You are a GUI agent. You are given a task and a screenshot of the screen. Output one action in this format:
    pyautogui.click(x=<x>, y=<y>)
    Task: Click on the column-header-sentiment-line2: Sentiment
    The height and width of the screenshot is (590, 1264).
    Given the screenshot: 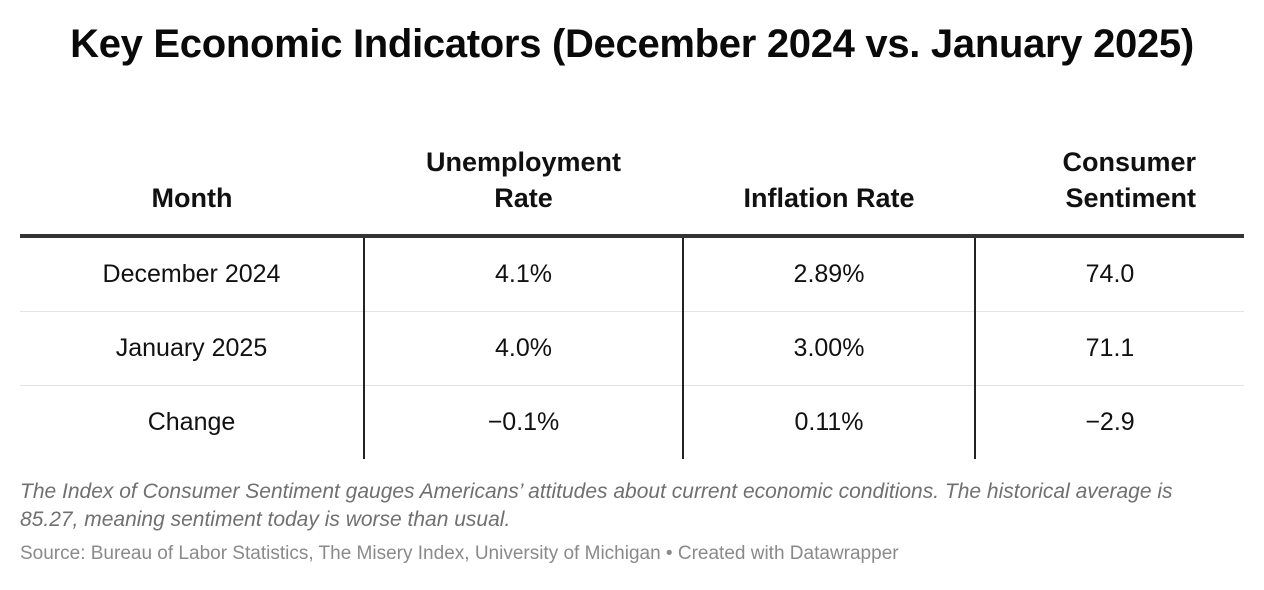 What is the action you would take?
    pyautogui.click(x=1130, y=198)
    